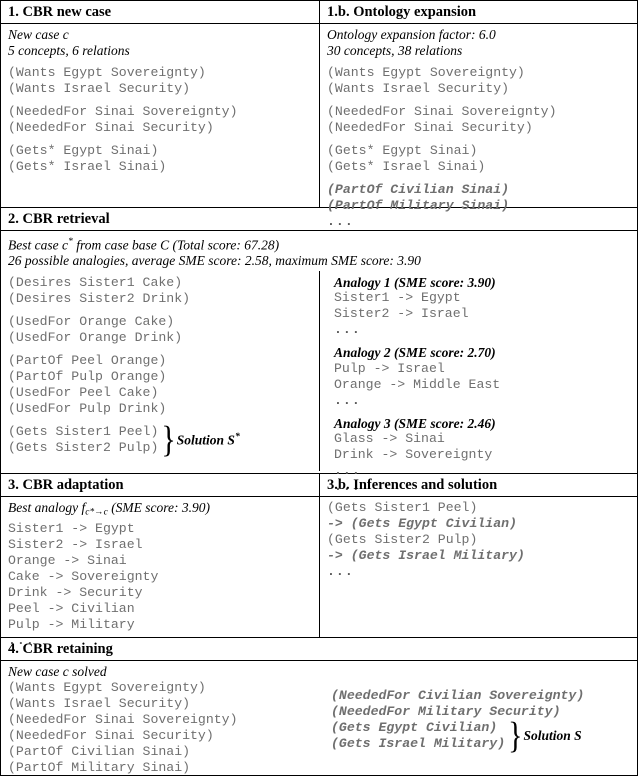  What do you see at coordinates (95, 337) in the screenshot?
I see `relation-line: (UsedFor Orange Drink)` at bounding box center [95, 337].